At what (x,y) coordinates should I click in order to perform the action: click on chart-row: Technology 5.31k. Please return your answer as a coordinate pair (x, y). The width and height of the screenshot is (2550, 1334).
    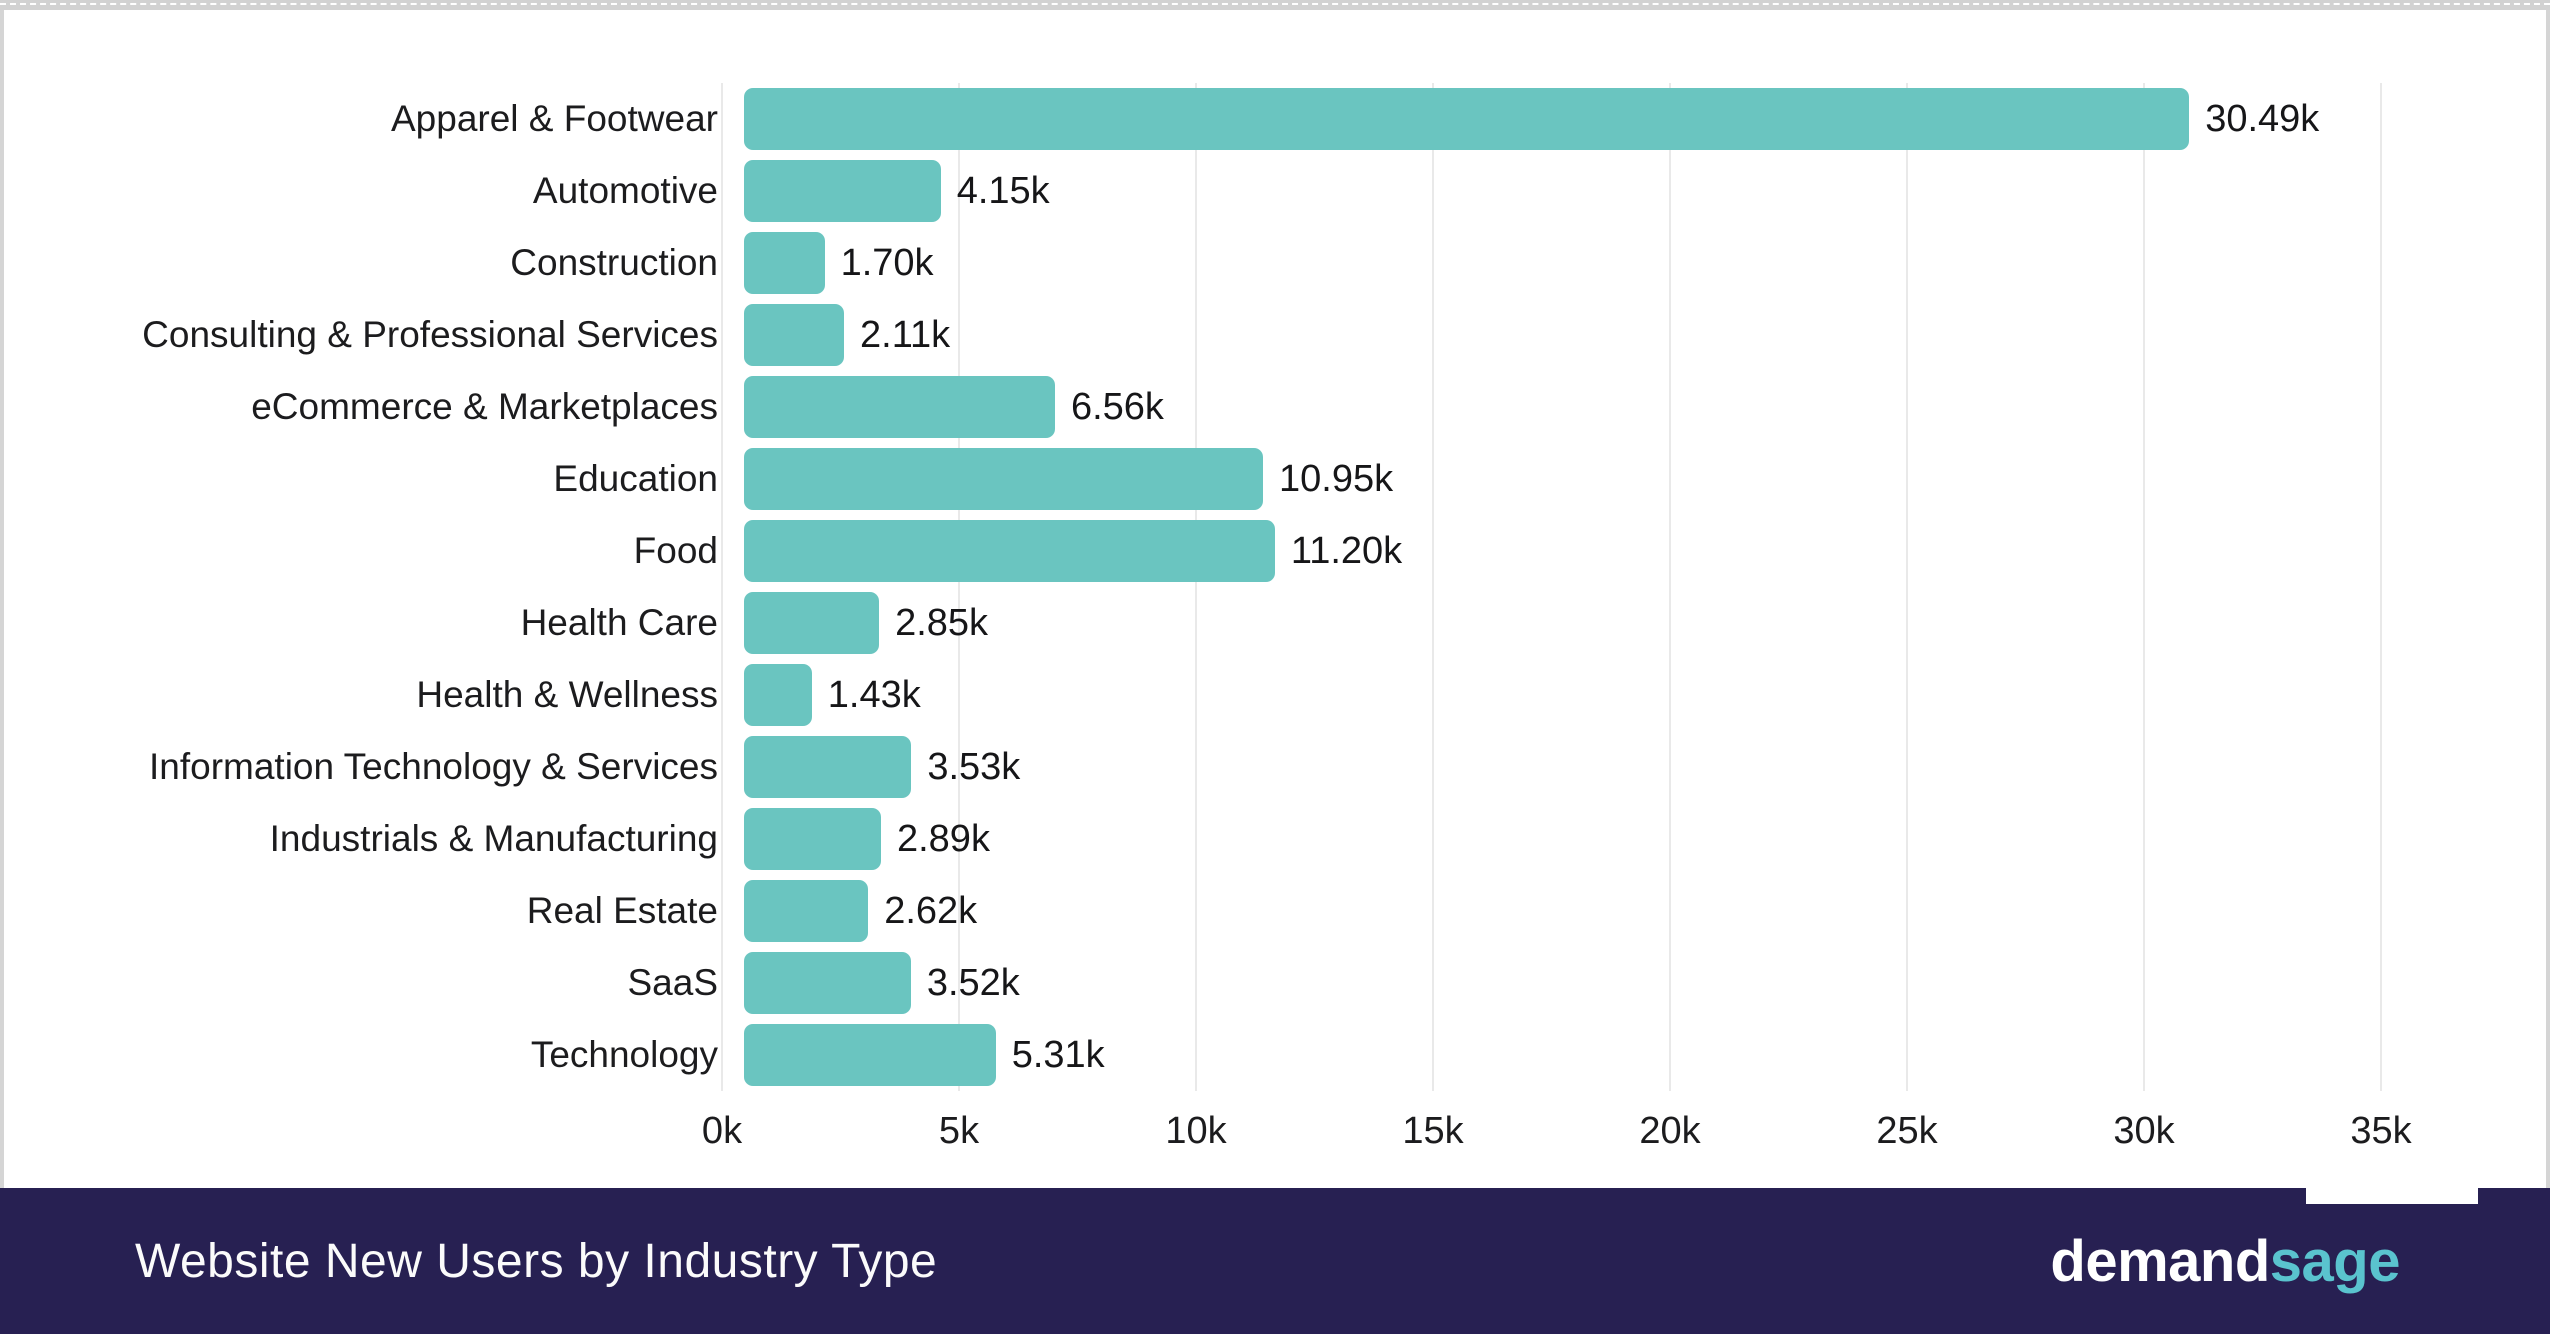
    Looking at the image, I should click on (1192, 1055).